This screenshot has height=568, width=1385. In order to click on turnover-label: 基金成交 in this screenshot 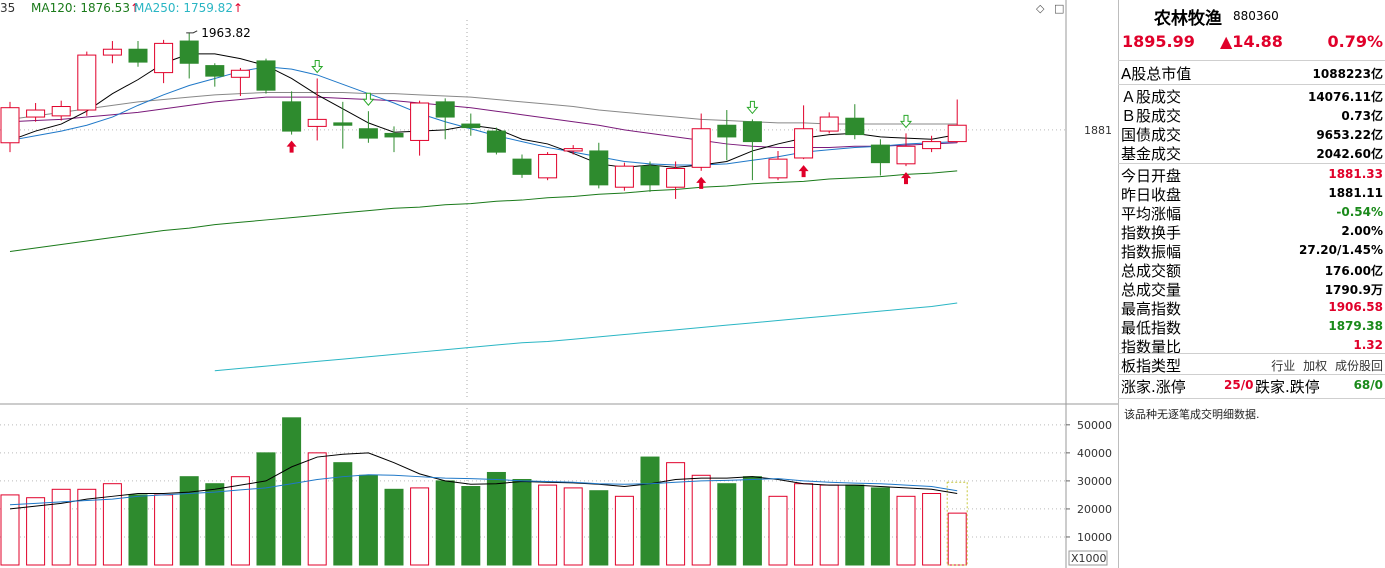, I will do `click(1151, 154)`.